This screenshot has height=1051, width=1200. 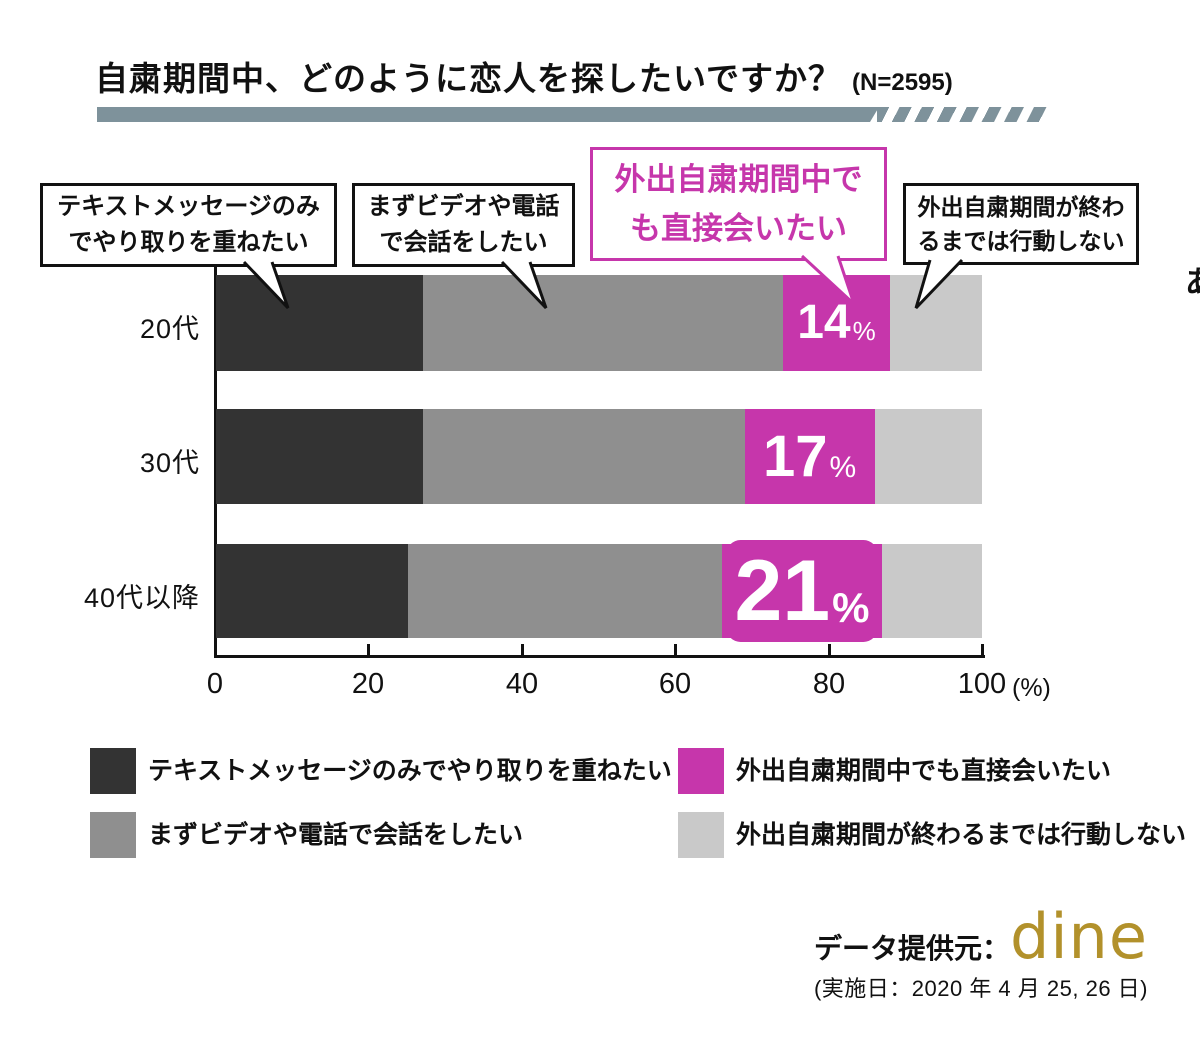 I want to click on clipped-character: あ, so click(x=1192, y=279).